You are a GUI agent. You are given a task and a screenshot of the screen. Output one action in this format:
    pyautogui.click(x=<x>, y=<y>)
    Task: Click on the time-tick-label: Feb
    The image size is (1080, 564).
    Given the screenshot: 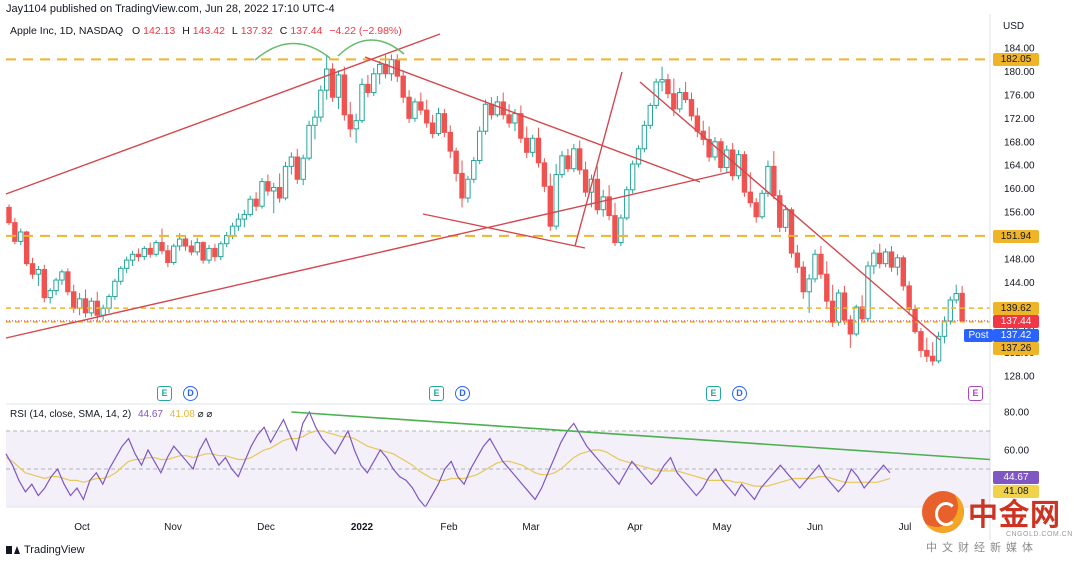 What is the action you would take?
    pyautogui.click(x=449, y=527)
    